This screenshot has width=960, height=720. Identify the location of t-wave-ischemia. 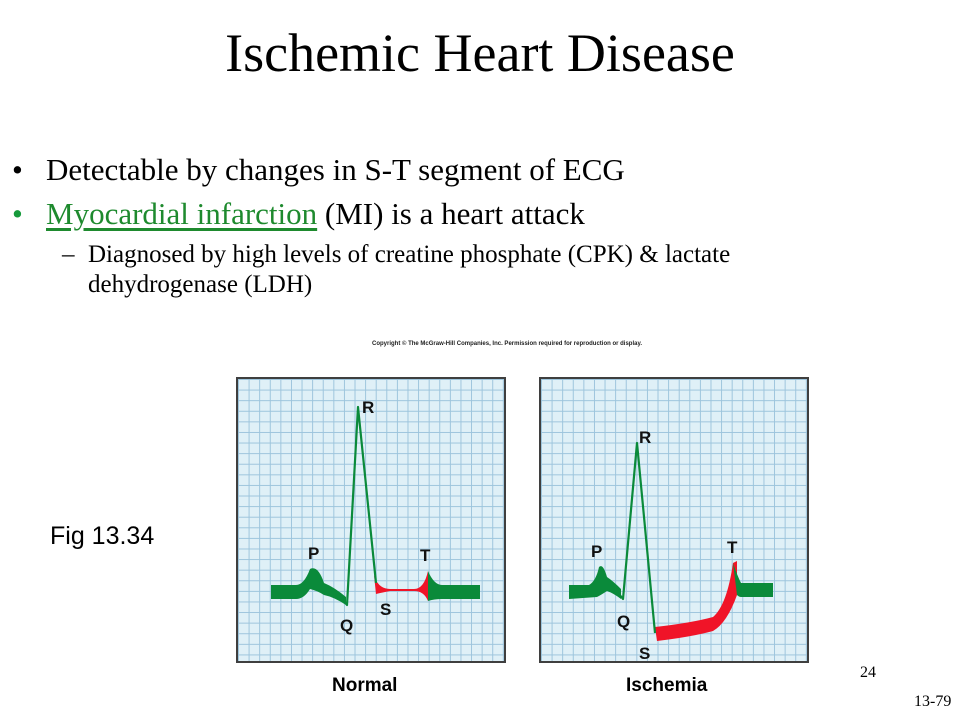
(753, 580).